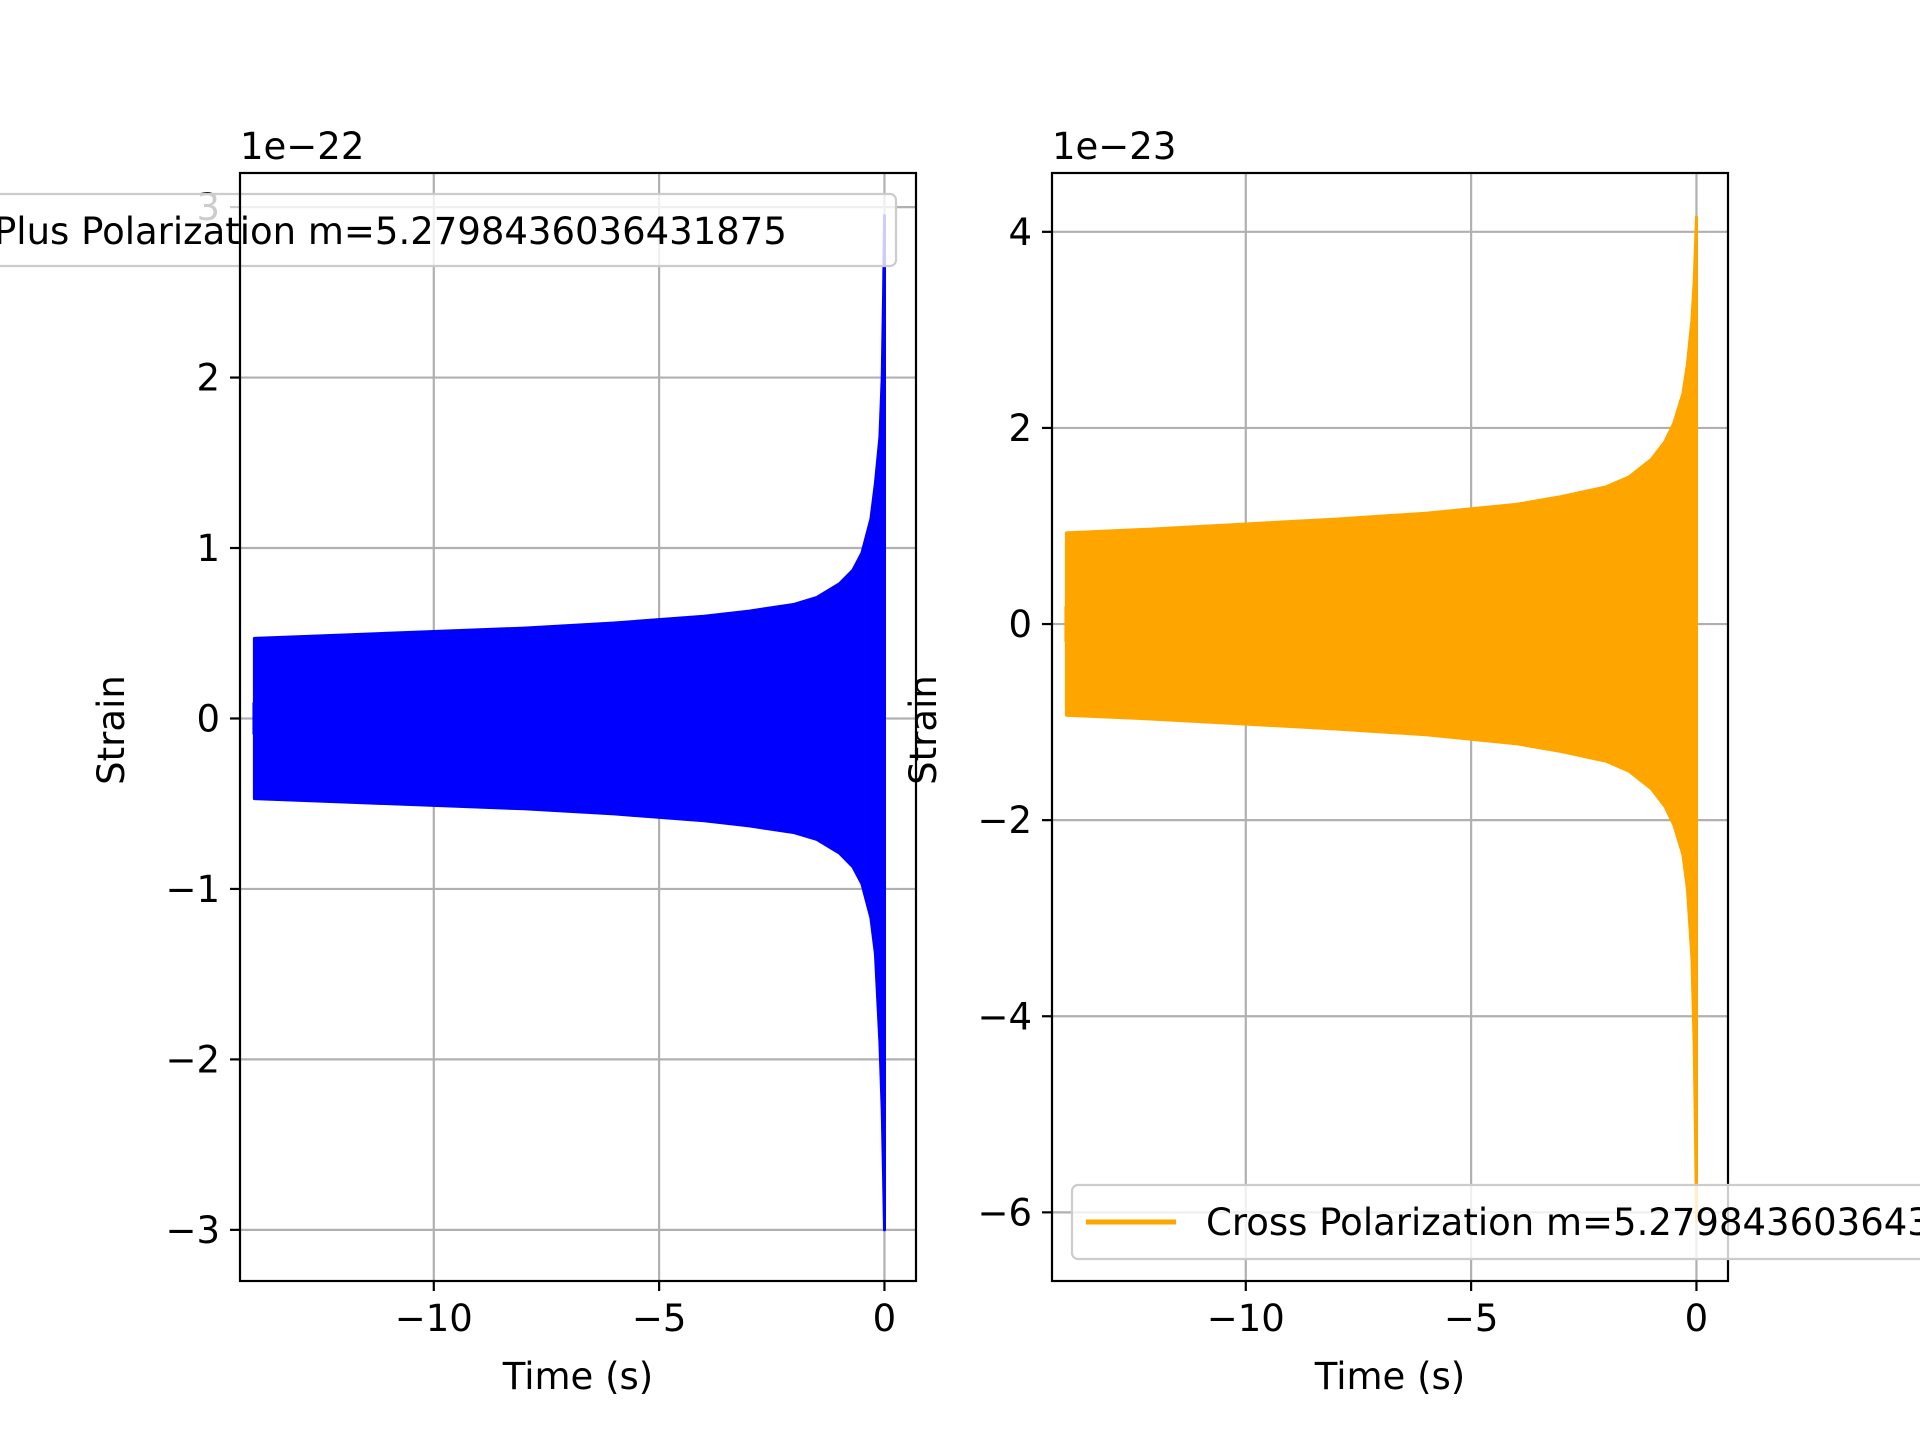 This screenshot has width=1920, height=1440. Describe the element at coordinates (1114, 146) in the screenshot. I see `offset-text-cross: 1e−23` at that location.